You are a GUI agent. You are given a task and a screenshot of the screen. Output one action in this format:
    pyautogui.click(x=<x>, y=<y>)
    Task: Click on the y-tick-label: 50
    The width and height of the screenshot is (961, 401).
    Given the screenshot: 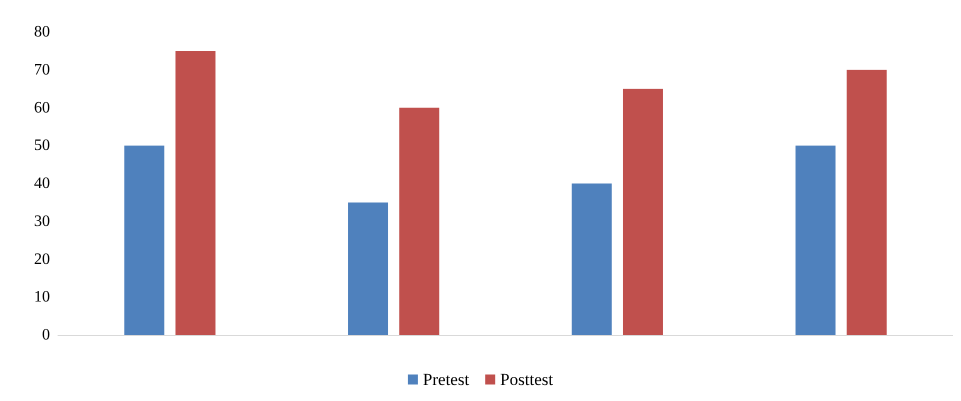 What is the action you would take?
    pyautogui.click(x=42, y=145)
    